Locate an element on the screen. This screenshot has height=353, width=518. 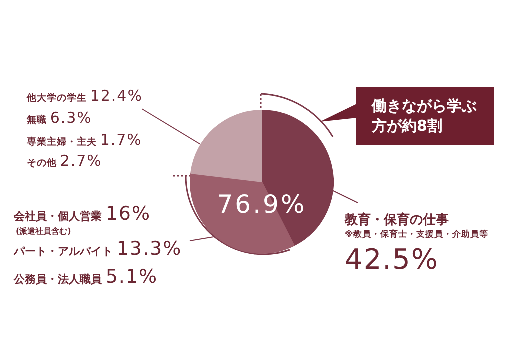
text: 会社員・個人営業 16% is located at coordinates (83, 214).